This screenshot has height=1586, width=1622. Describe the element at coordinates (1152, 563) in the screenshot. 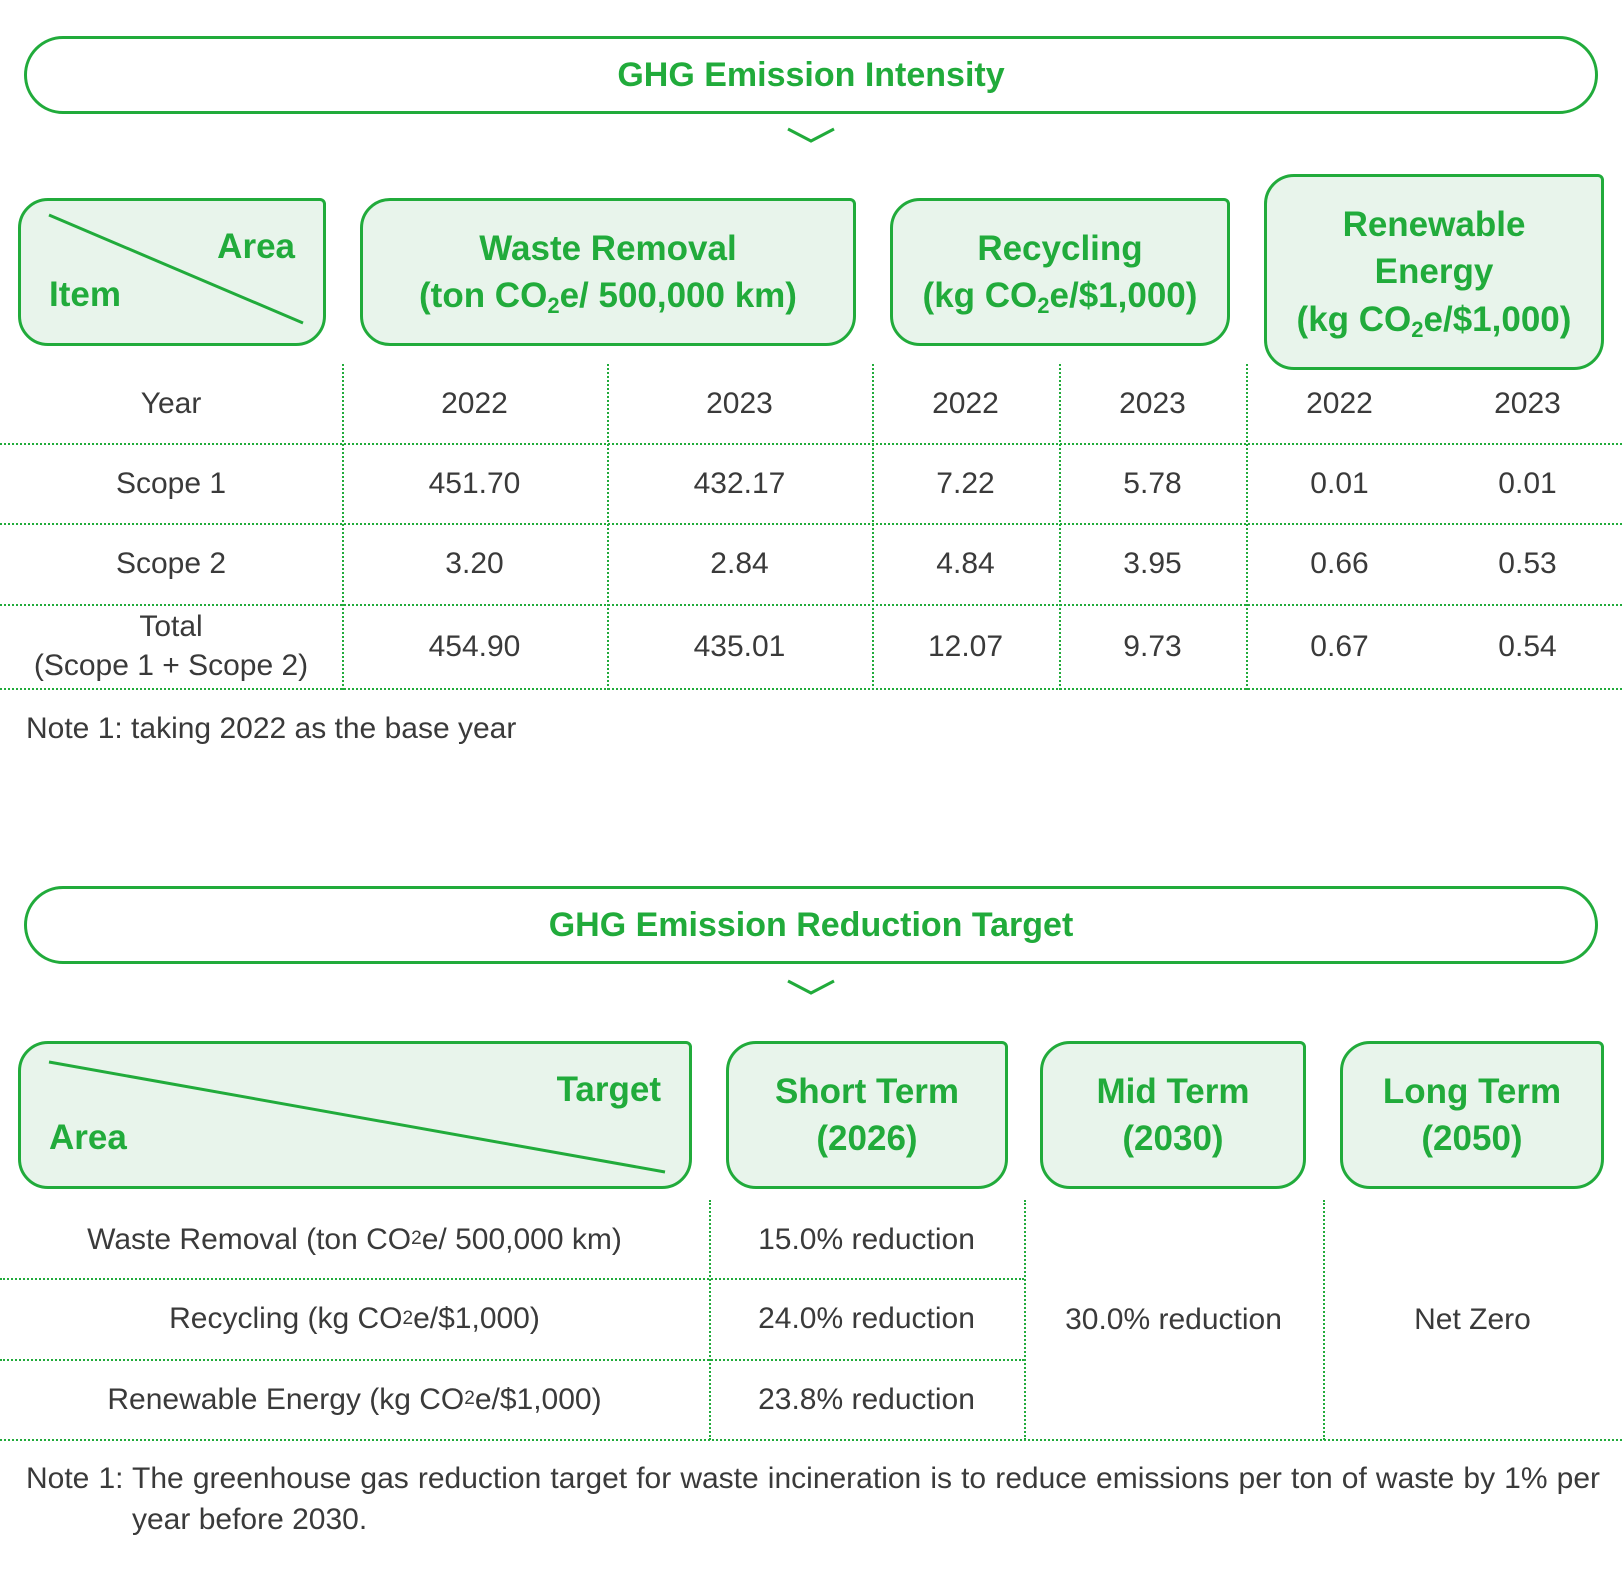

I see `value-cell: 3.95` at that location.